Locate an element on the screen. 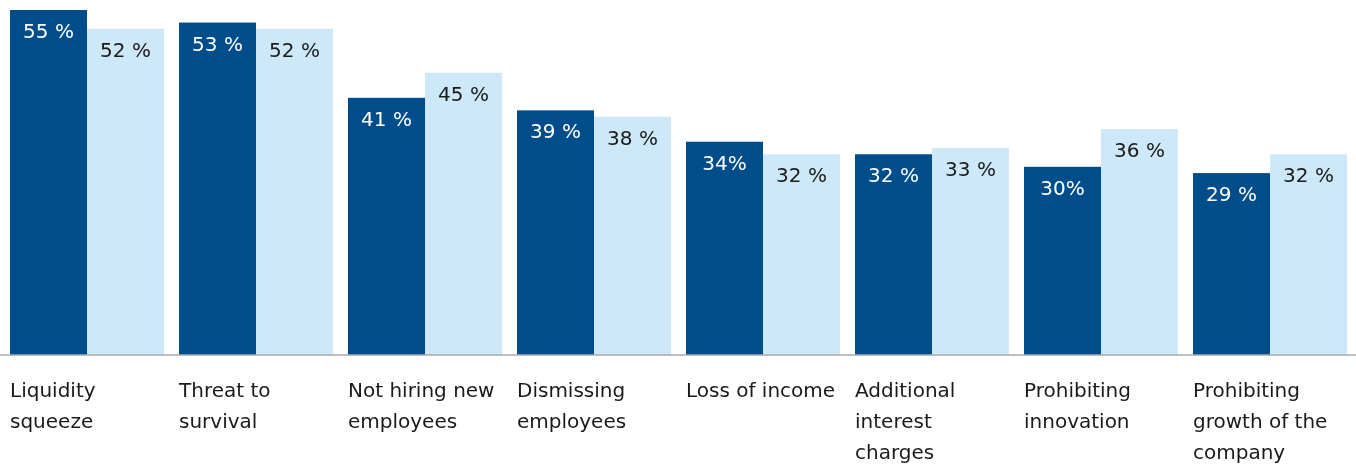  x-tick-label: Dismissing employees is located at coordinates (572, 405).